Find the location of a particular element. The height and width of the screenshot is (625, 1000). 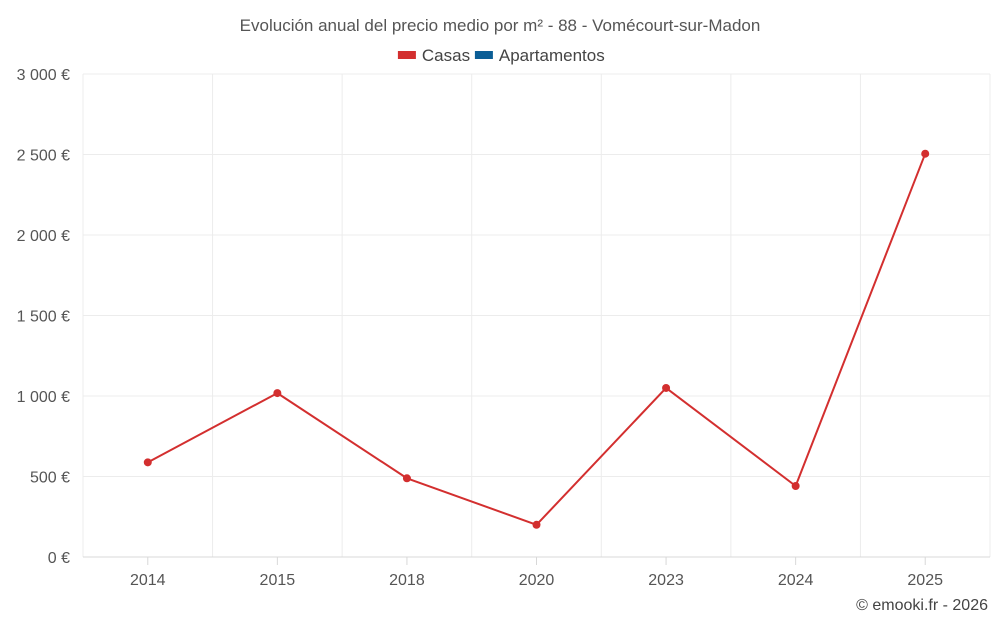

x-tick-label: 2020 is located at coordinates (537, 580).